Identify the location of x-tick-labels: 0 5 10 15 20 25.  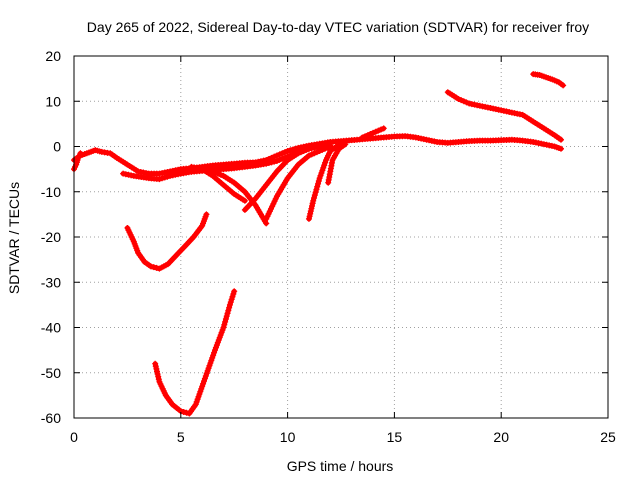
(343, 437).